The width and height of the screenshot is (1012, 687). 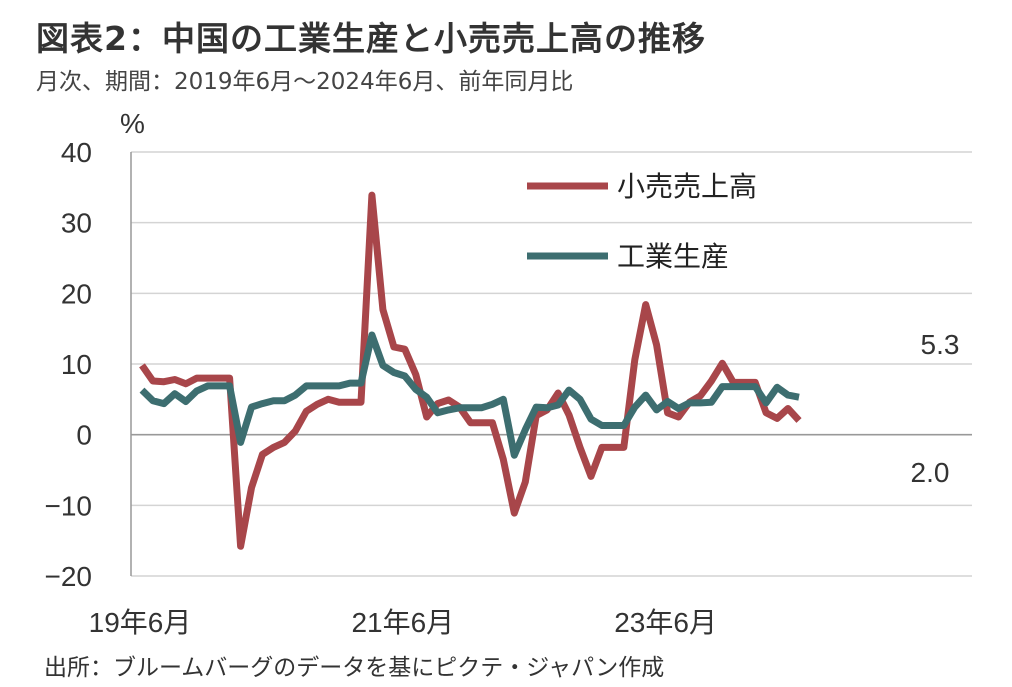 I want to click on y-tick-label: −10, so click(x=69, y=505).